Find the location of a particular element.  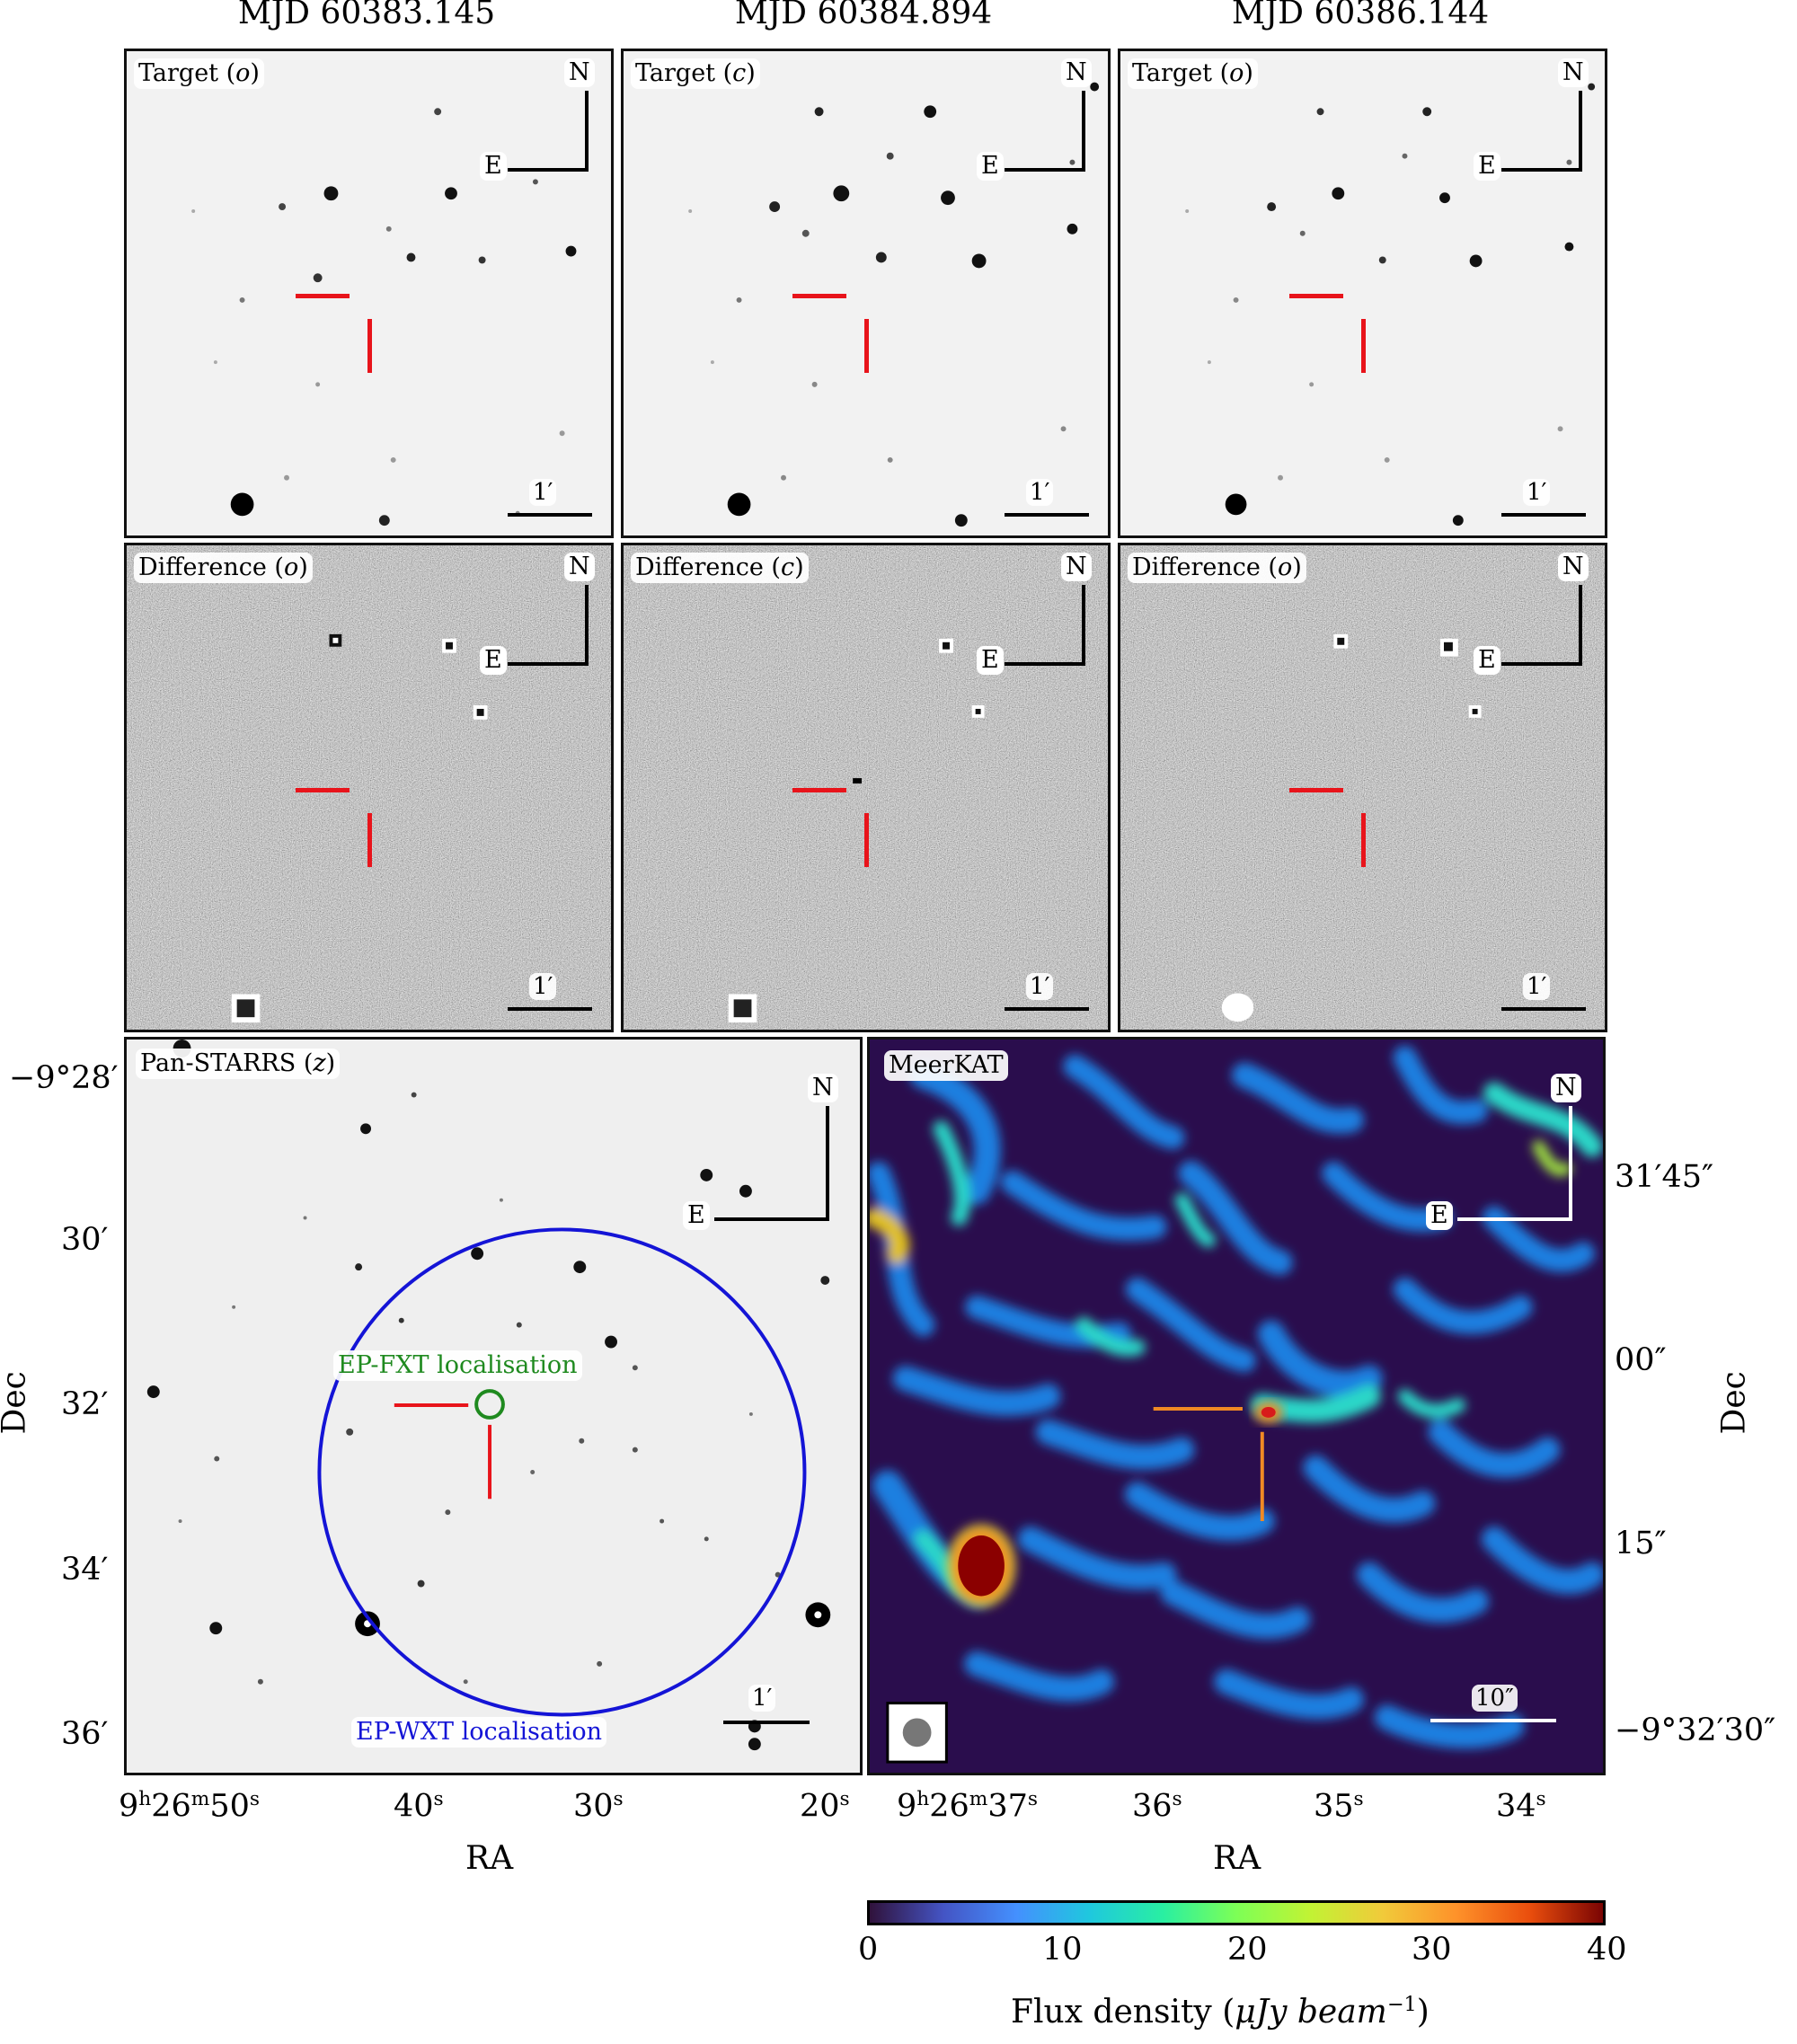

ps-ytick-1: −9°28′ is located at coordinates (64, 1078).